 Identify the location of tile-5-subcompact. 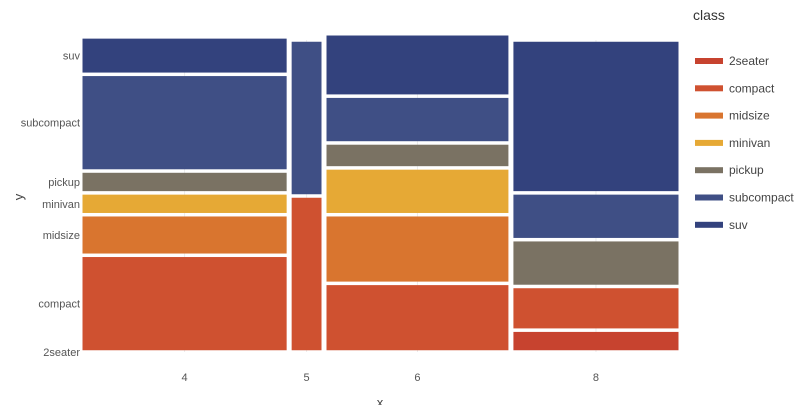
(306, 118).